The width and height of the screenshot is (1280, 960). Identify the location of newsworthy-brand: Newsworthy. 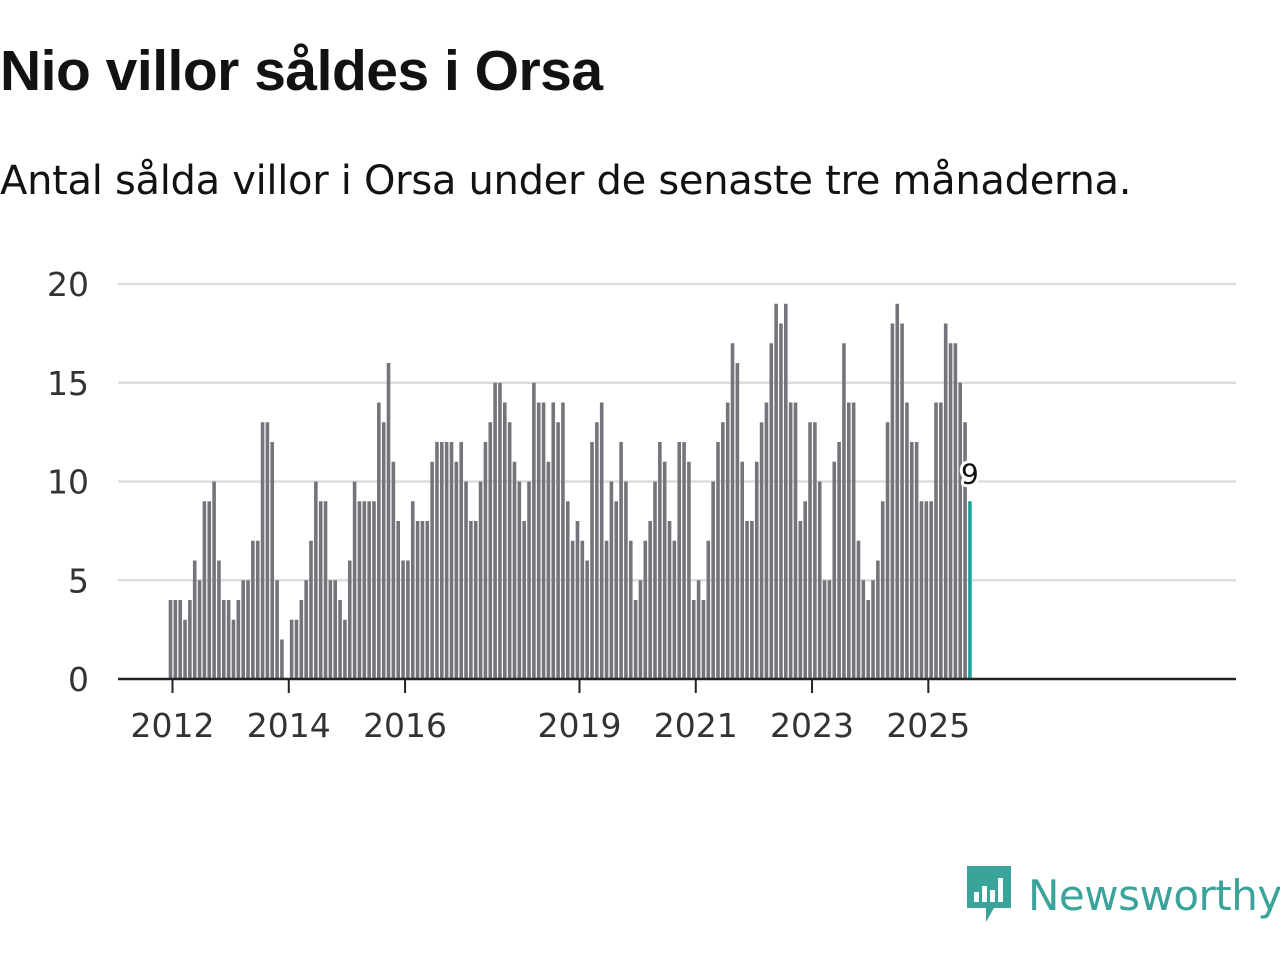
(1122, 895).